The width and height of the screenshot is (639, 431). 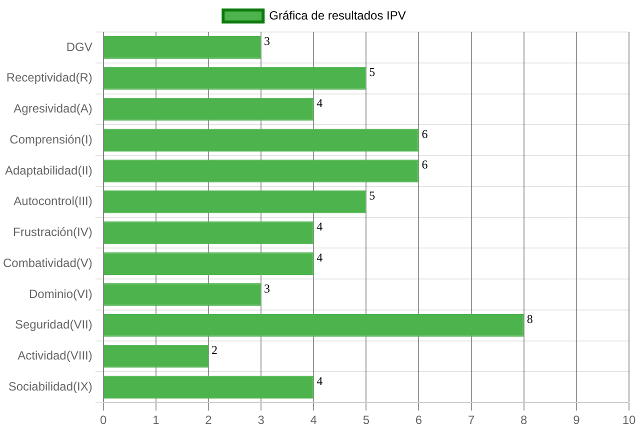 I want to click on x-tick-label: 8, so click(x=524, y=420).